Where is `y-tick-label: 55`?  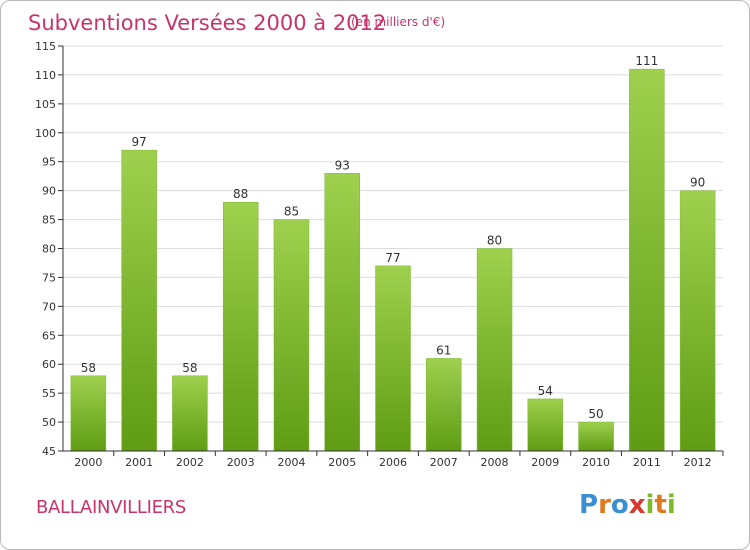
y-tick-label: 55 is located at coordinates (49, 393).